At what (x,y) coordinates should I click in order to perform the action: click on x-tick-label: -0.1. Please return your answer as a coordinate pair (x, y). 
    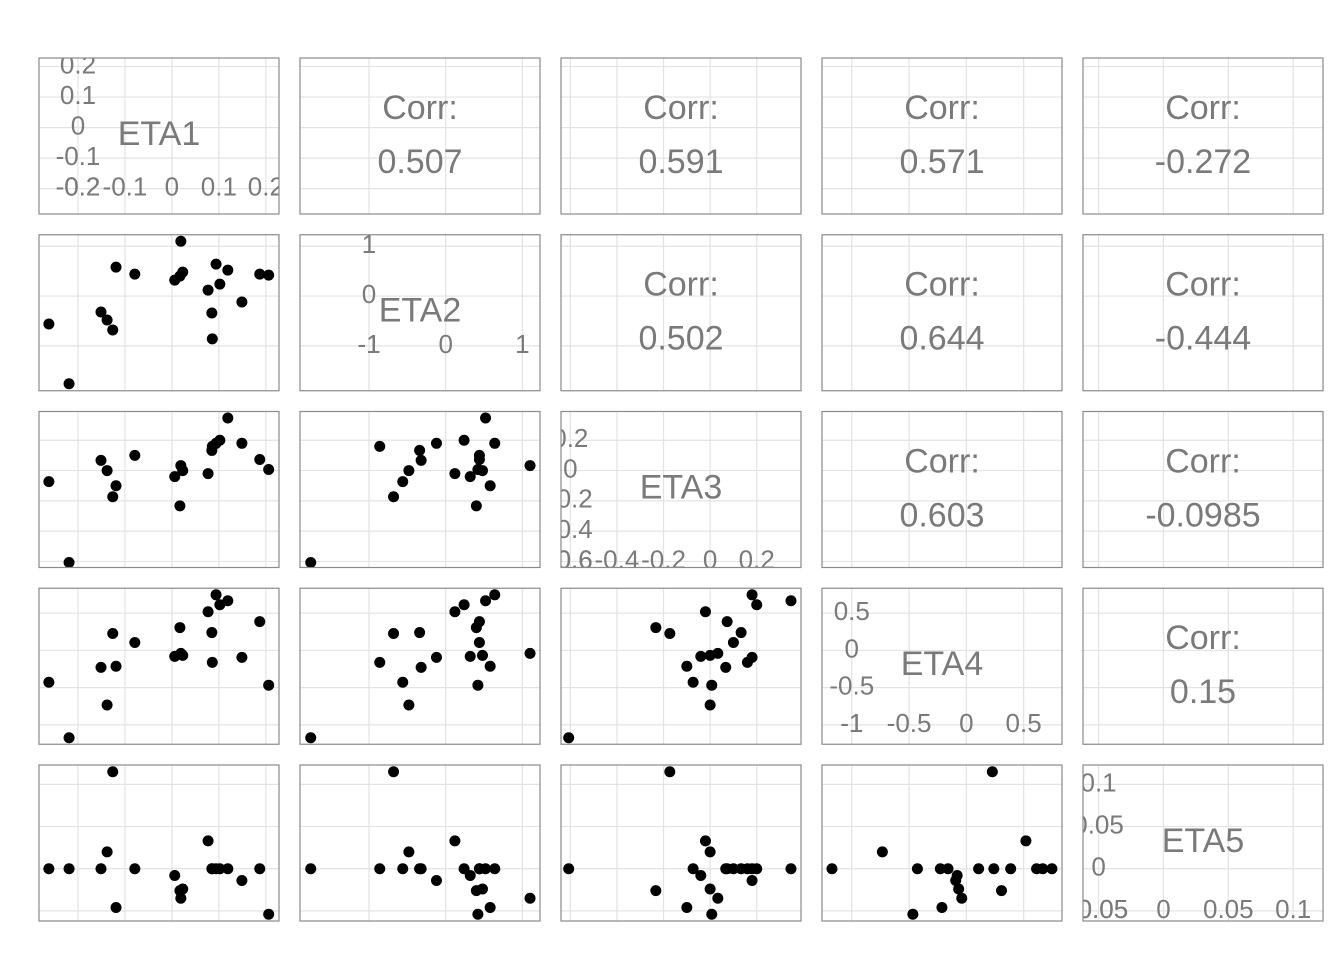
    Looking at the image, I should click on (125, 187).